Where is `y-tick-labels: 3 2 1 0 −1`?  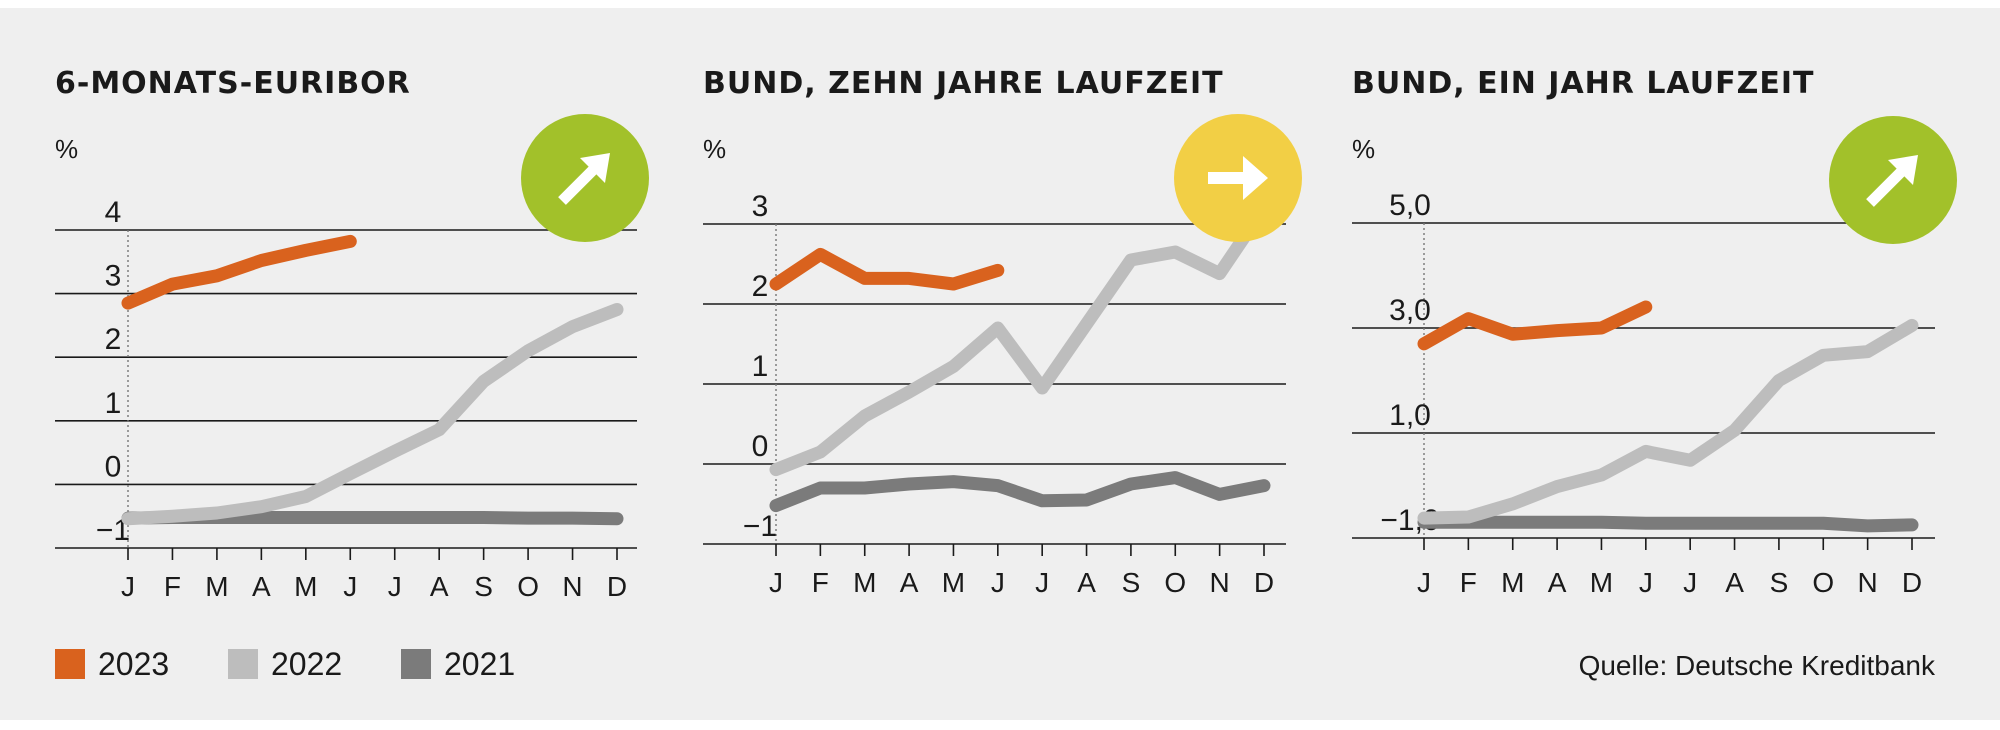
y-tick-labels: 3 2 1 0 −1 is located at coordinates (760, 366).